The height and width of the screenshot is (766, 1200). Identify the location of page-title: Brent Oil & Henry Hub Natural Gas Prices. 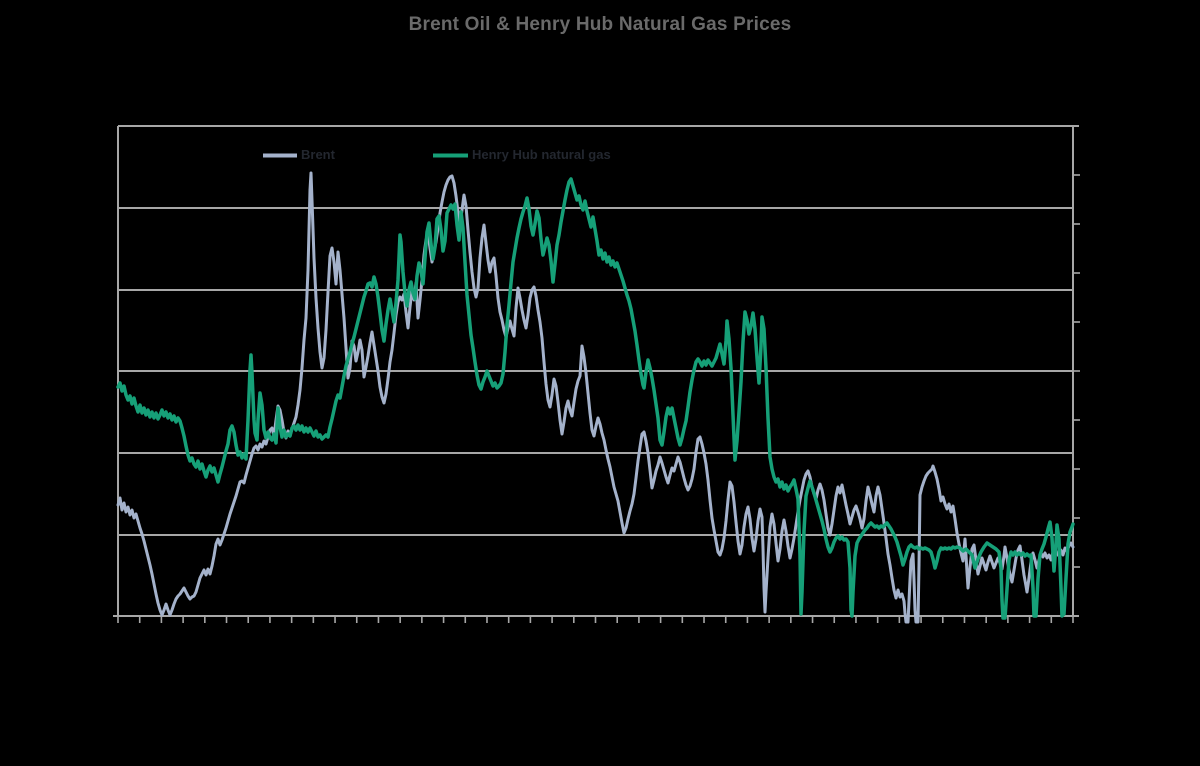
(600, 24).